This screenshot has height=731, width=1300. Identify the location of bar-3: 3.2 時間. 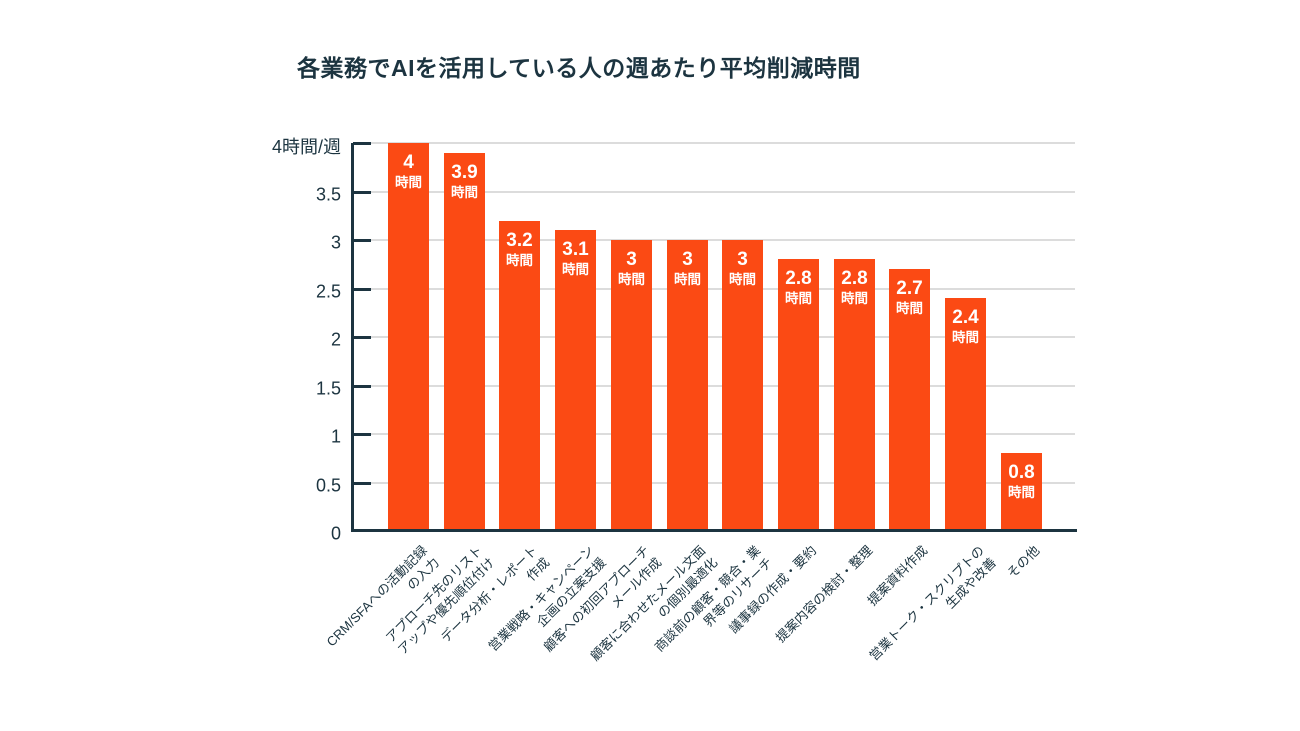
(519, 376).